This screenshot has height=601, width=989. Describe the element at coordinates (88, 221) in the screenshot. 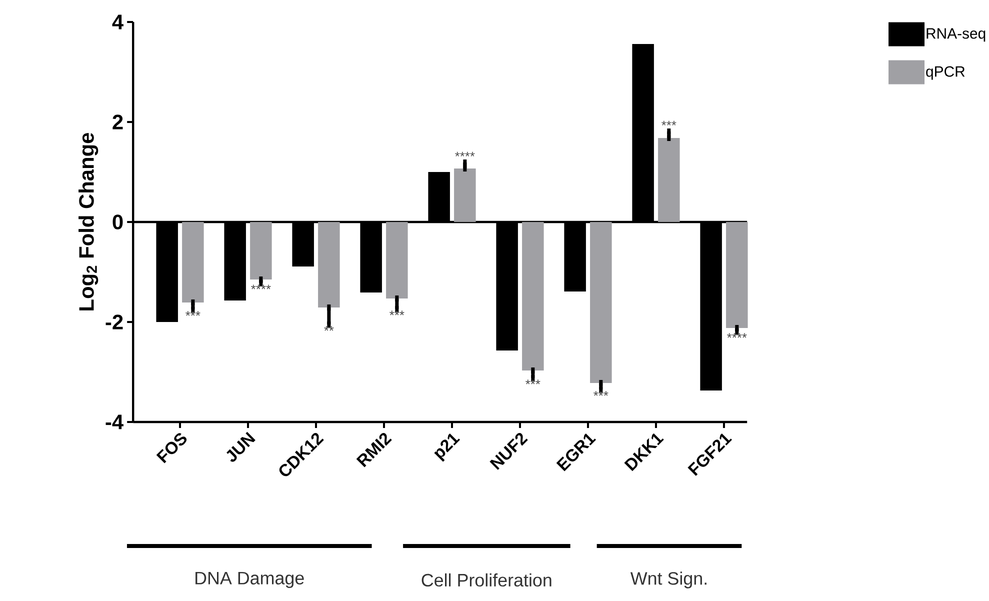

I see `y-axis-title: Log$_{2}$ Fold Change` at that location.